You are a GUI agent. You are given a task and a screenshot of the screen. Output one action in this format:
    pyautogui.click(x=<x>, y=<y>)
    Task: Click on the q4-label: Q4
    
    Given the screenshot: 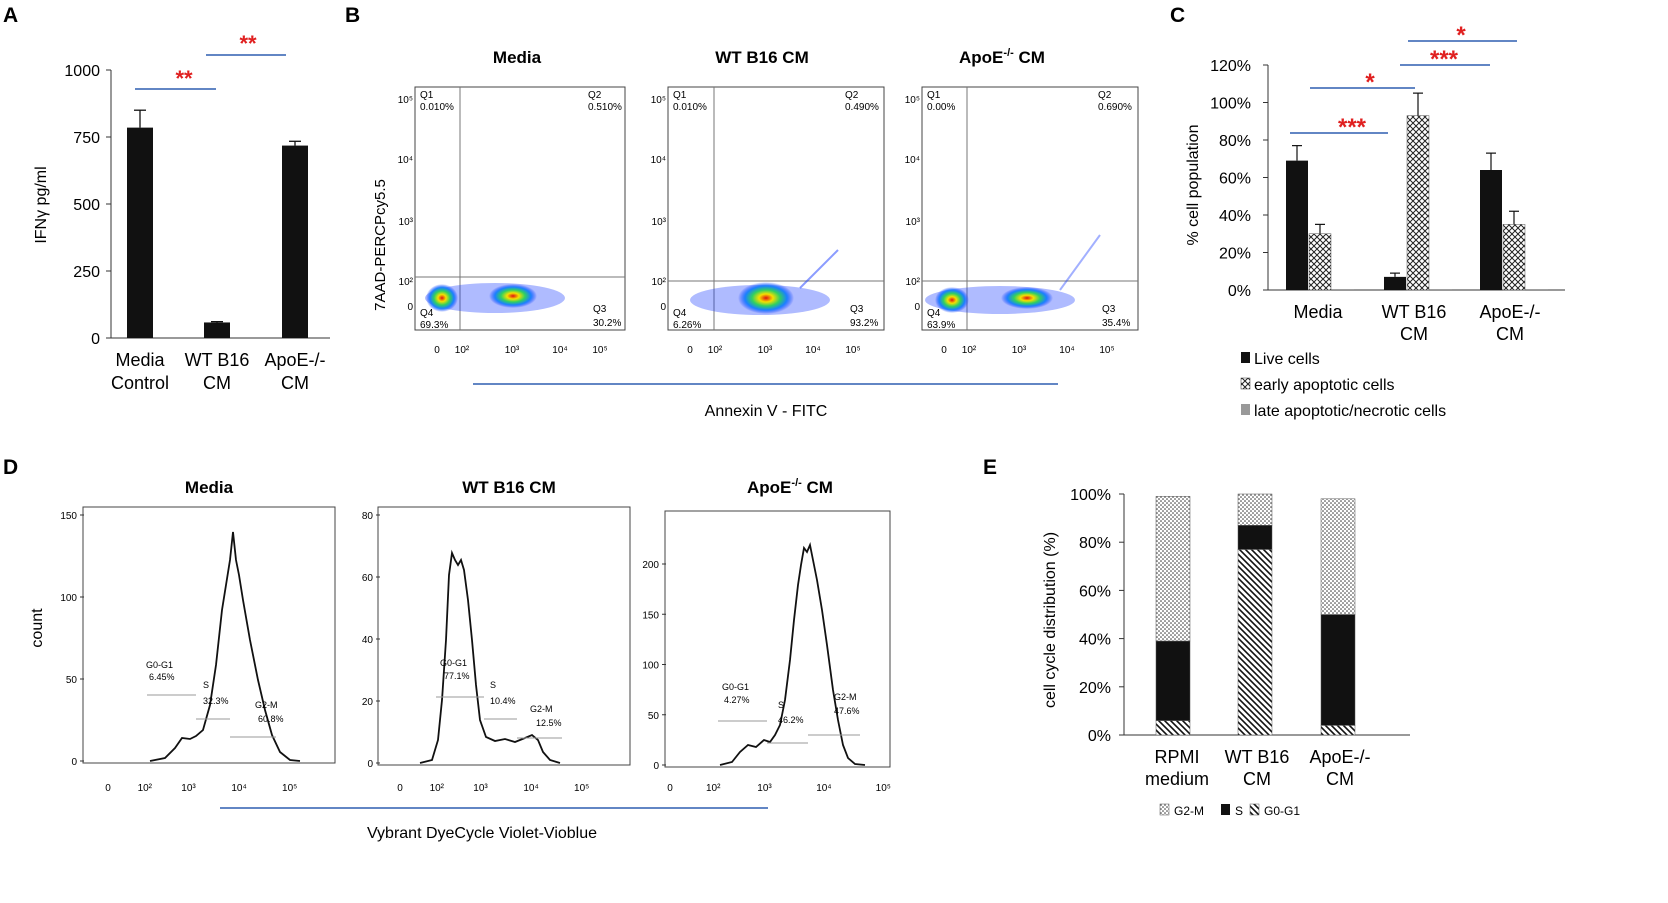 What is the action you would take?
    pyautogui.click(x=427, y=313)
    